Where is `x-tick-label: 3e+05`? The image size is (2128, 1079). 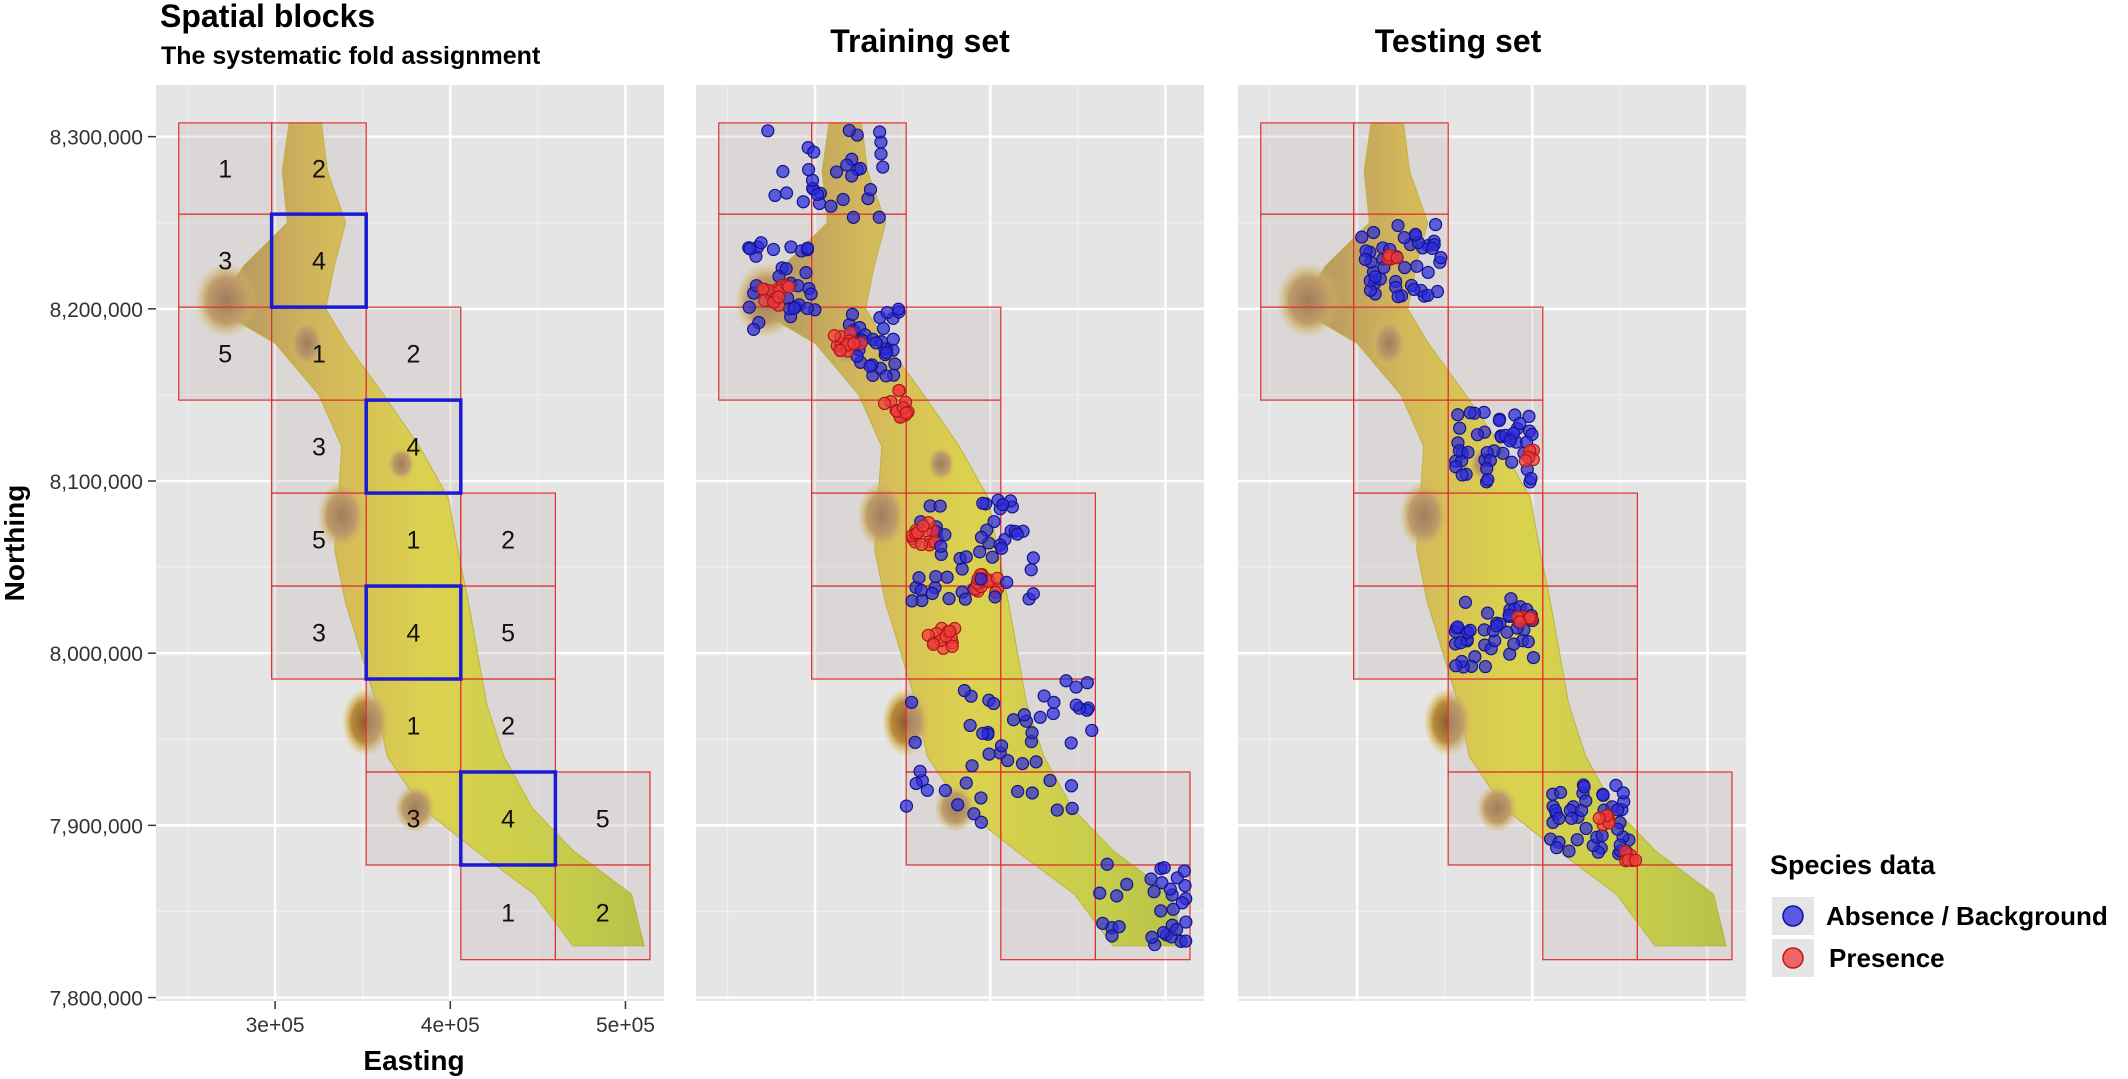 x-tick-label: 3e+05 is located at coordinates (275, 1025).